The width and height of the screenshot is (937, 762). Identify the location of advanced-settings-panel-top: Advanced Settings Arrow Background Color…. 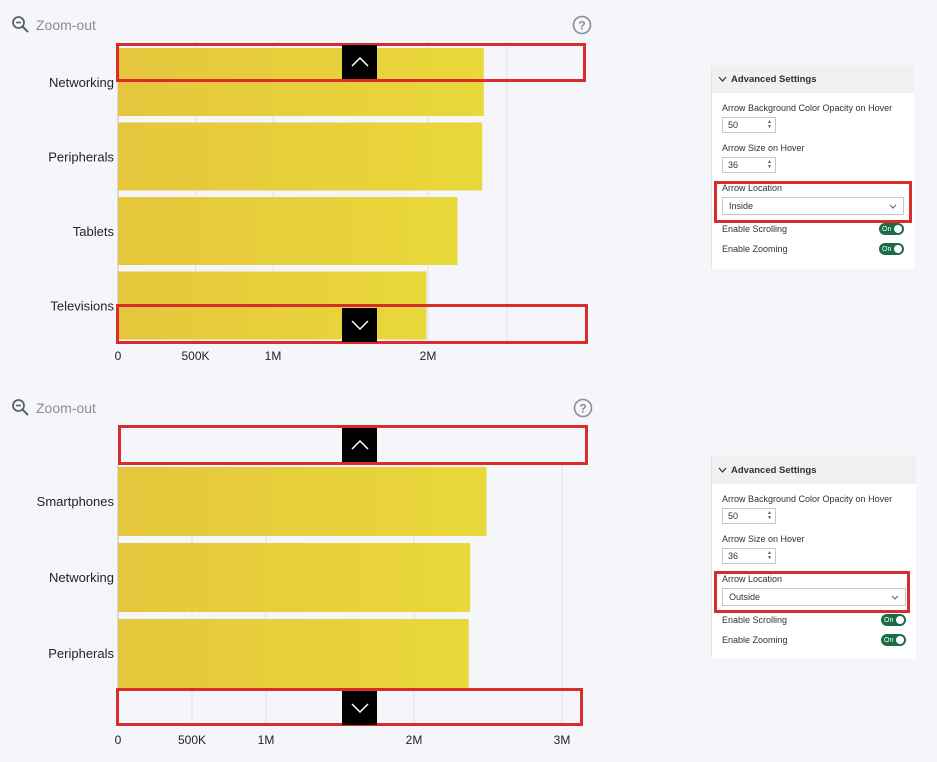
(812, 167).